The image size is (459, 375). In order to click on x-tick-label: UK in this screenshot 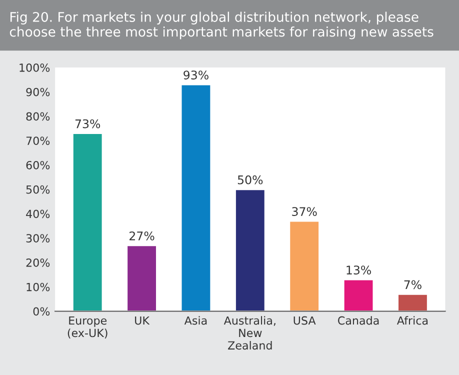, I will do `click(142, 320)`.